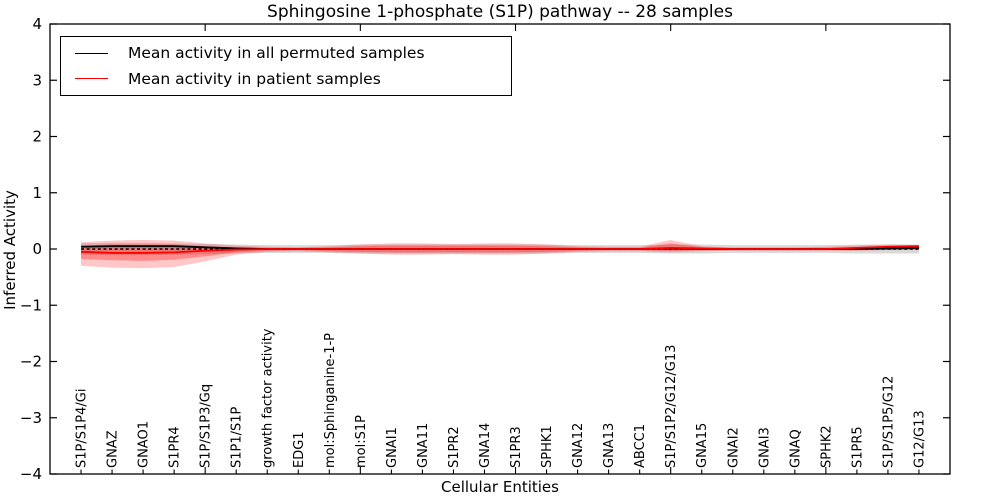 The width and height of the screenshot is (1000, 500). I want to click on x-entity-label: GNA13, so click(609, 445).